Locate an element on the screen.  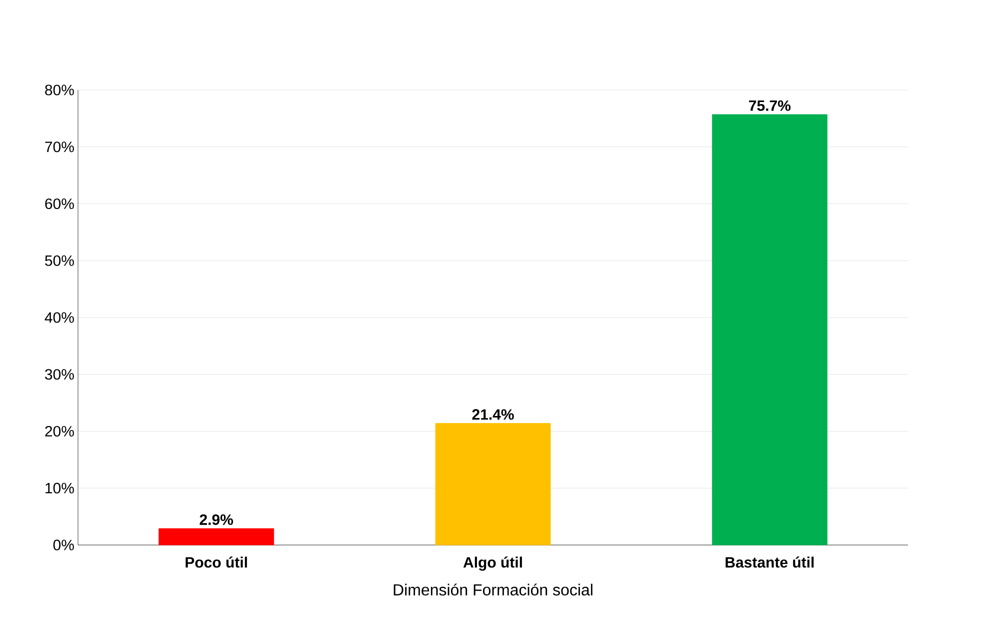
data-label: 21.4% is located at coordinates (493, 414).